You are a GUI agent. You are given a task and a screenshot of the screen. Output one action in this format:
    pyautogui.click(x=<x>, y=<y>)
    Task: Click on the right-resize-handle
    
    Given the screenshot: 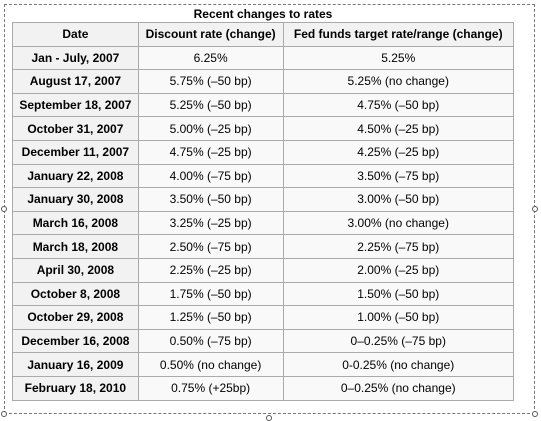 What is the action you would take?
    pyautogui.click(x=535, y=209)
    